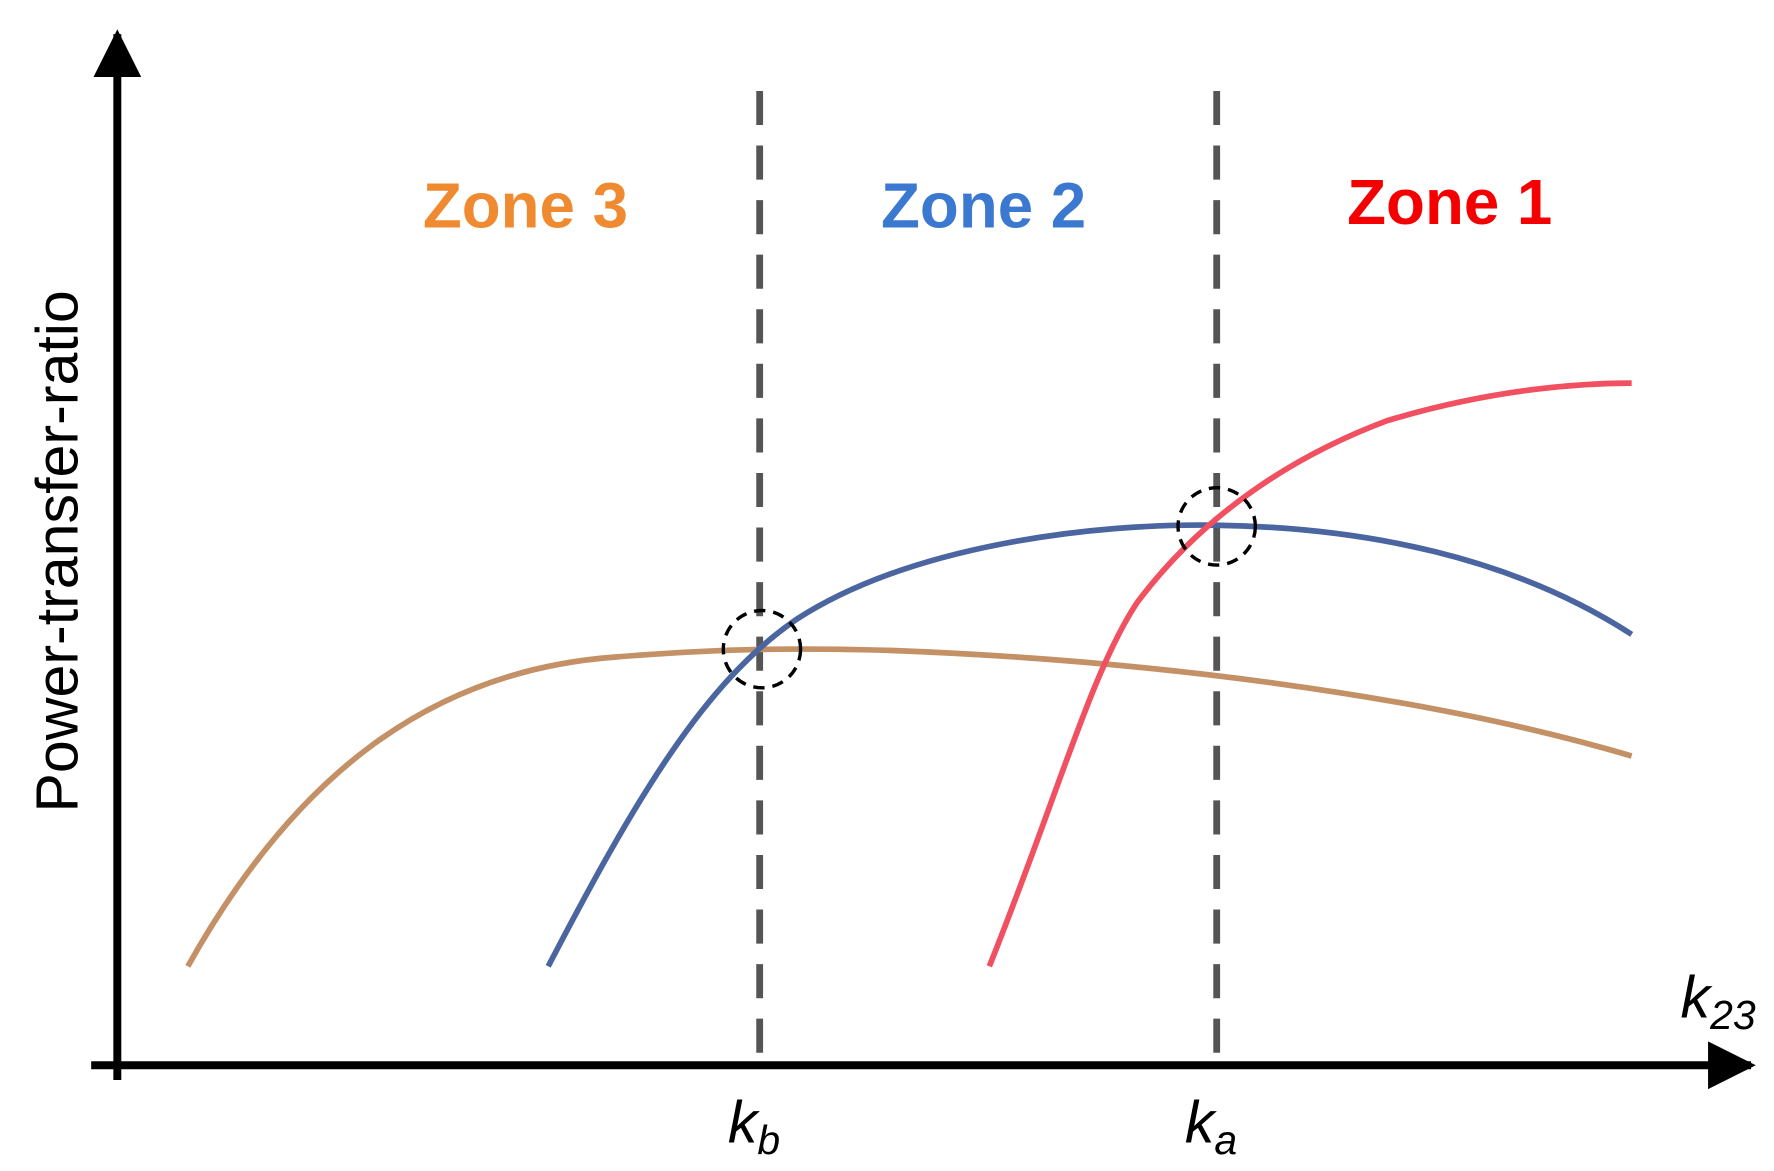 This screenshot has width=1774, height=1171. I want to click on x-marker-label: kb, so click(754, 1126).